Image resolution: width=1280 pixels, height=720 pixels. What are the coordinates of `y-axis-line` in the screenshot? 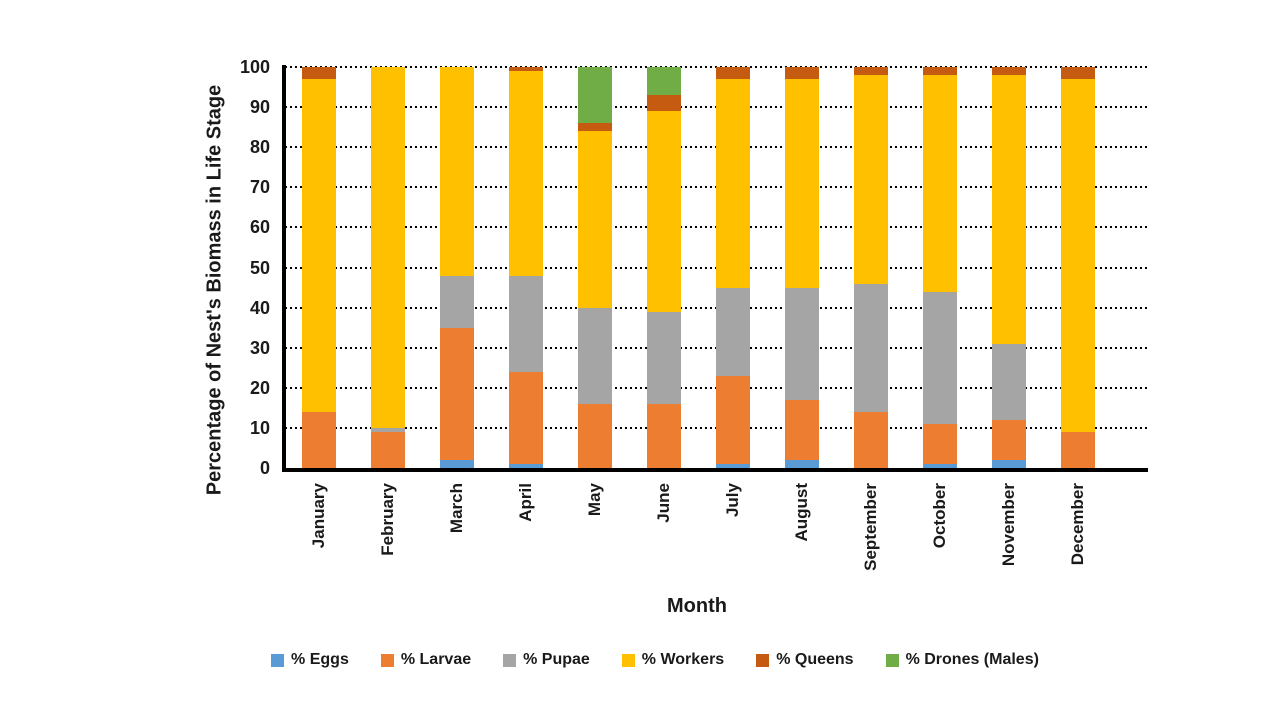 It's located at (284, 268).